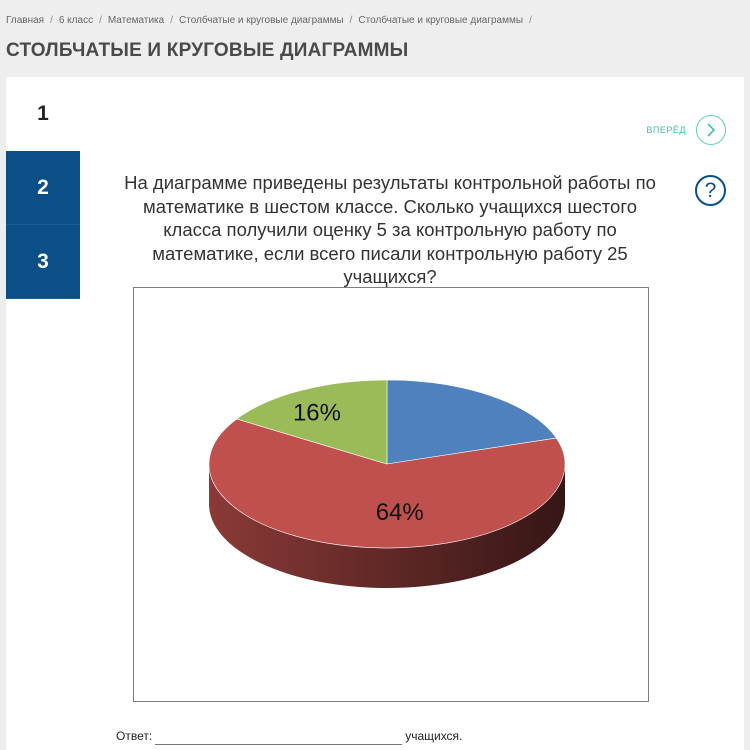  I want to click on answer-row: Ответ: учащихся., so click(289, 736).